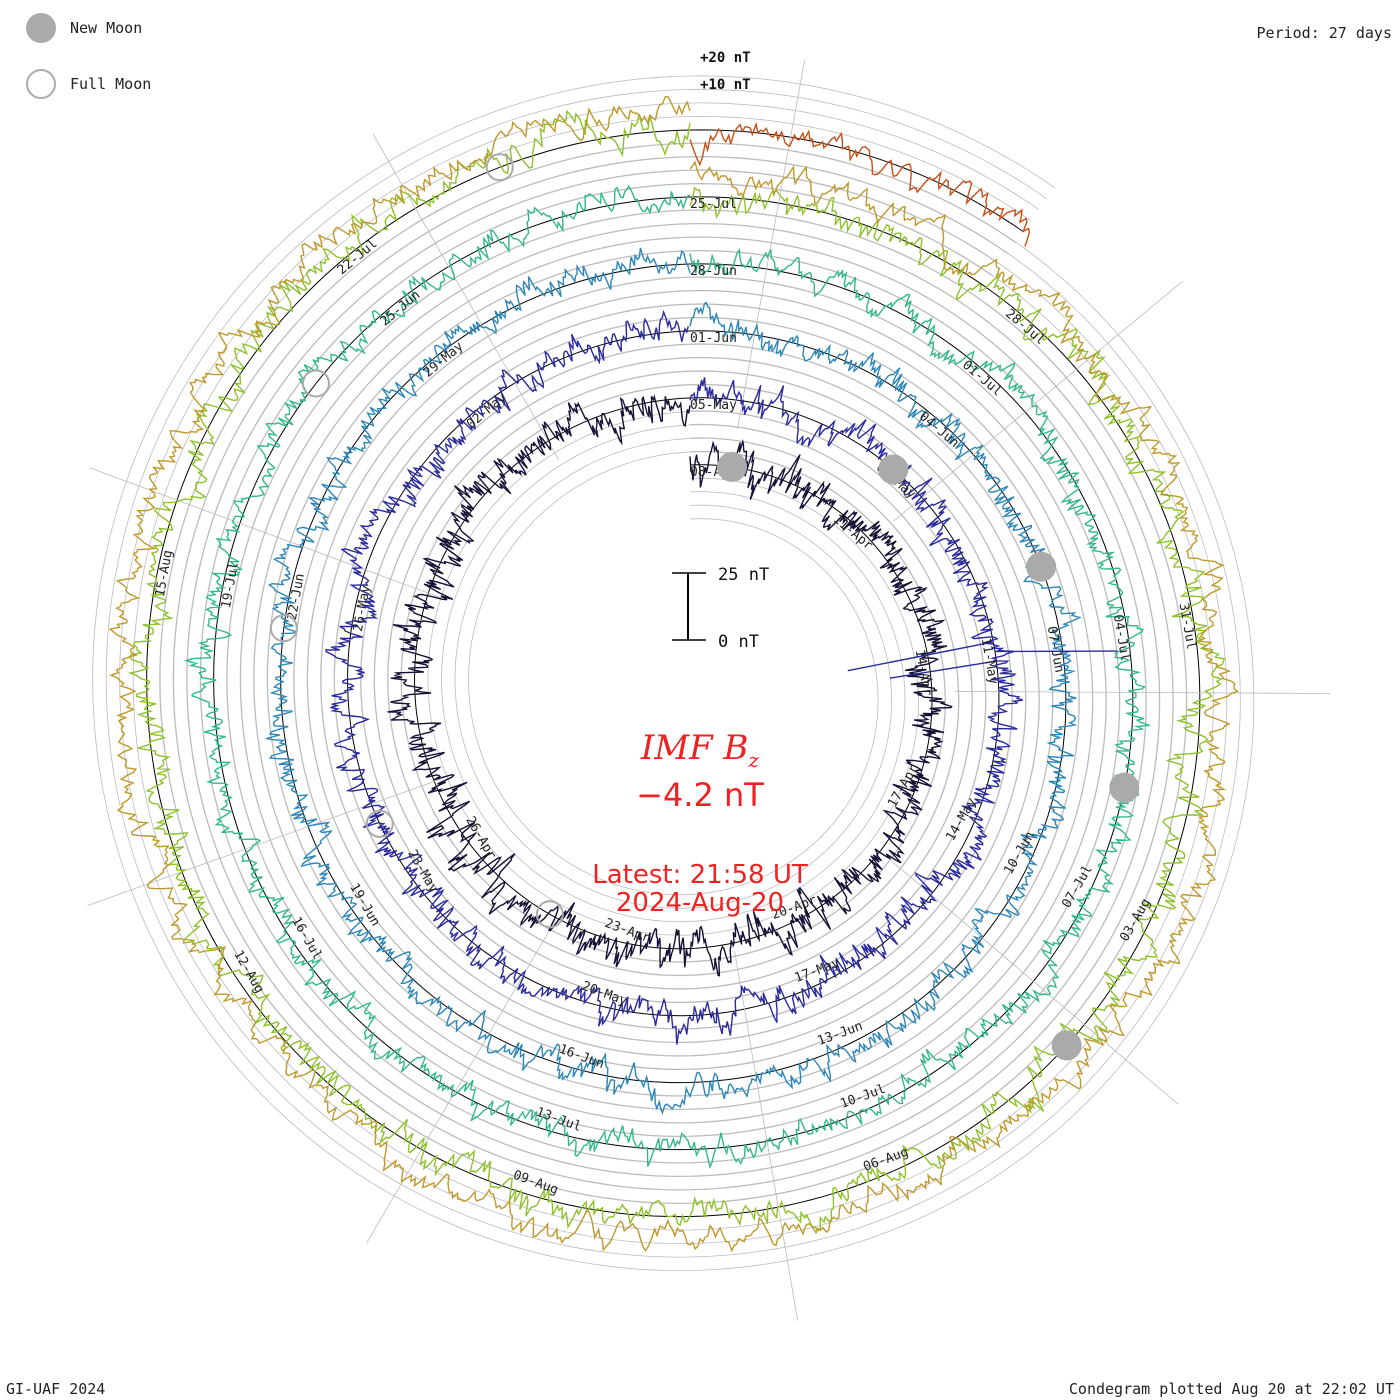 The image size is (1400, 1400). What do you see at coordinates (487, 411) in the screenshot?
I see `date-label: 02-May` at bounding box center [487, 411].